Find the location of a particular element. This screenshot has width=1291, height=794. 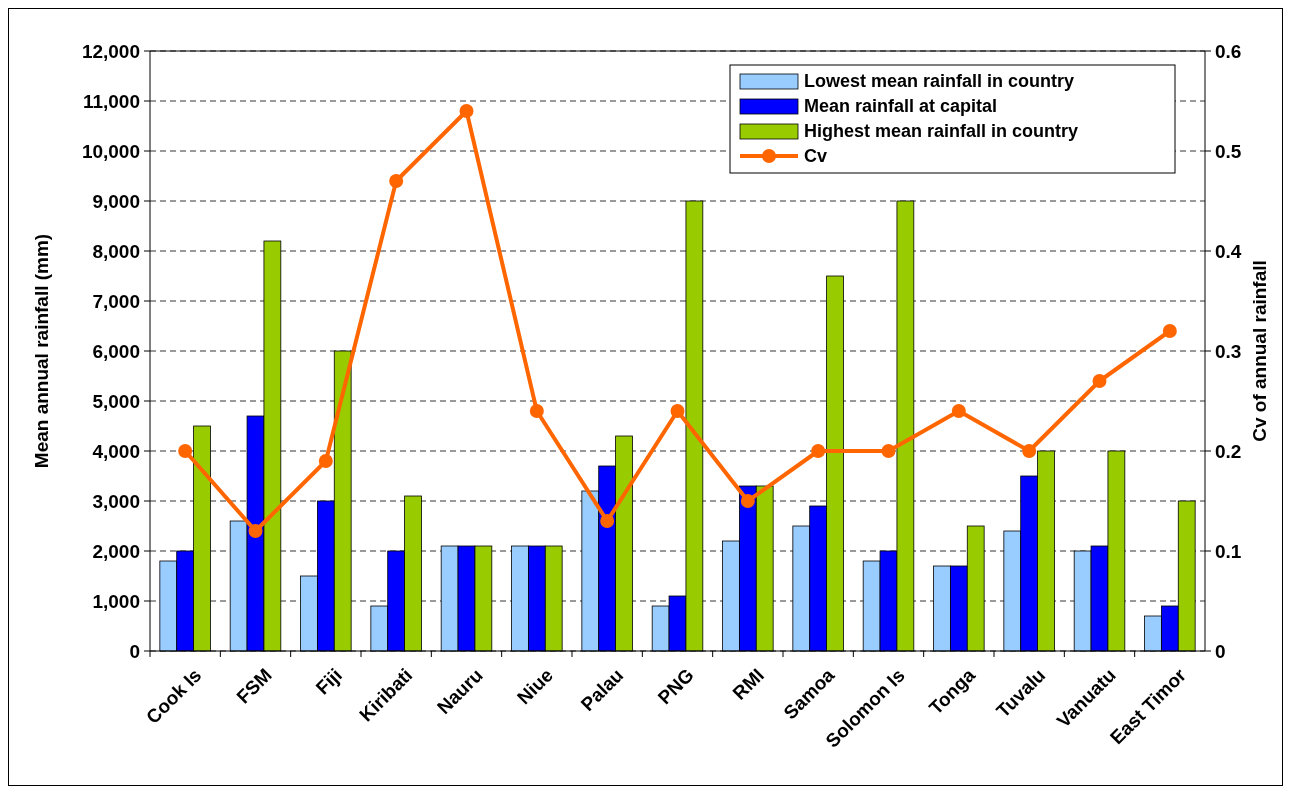

y2-tick-label: 0.2 is located at coordinates (1228, 451).